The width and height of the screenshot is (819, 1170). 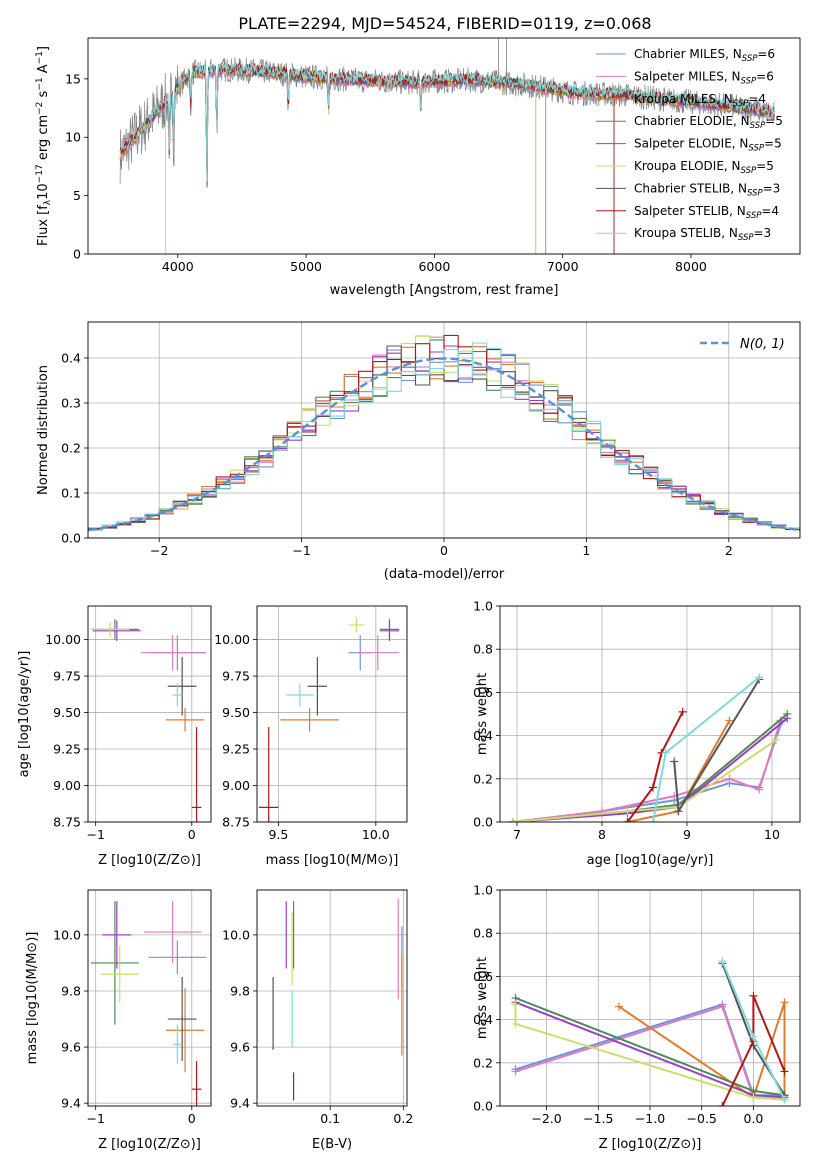 What do you see at coordinates (71, 1047) in the screenshot?
I see `y-tick-label: 9.6` at bounding box center [71, 1047].